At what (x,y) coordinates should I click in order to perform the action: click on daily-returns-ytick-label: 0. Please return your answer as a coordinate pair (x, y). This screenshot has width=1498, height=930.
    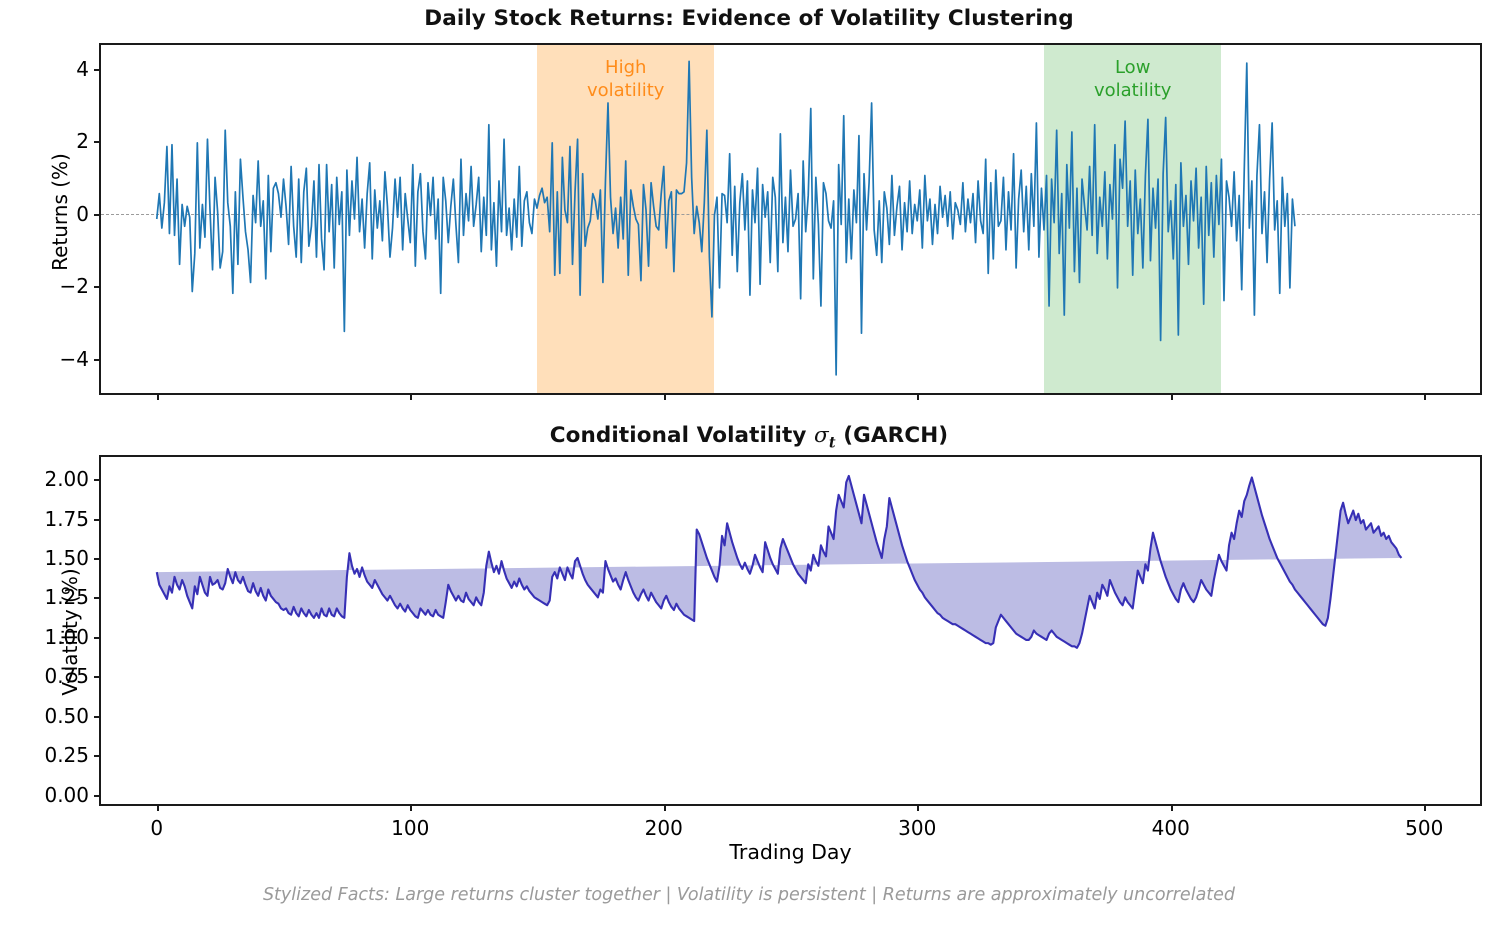
    Looking at the image, I should click on (82, 213).